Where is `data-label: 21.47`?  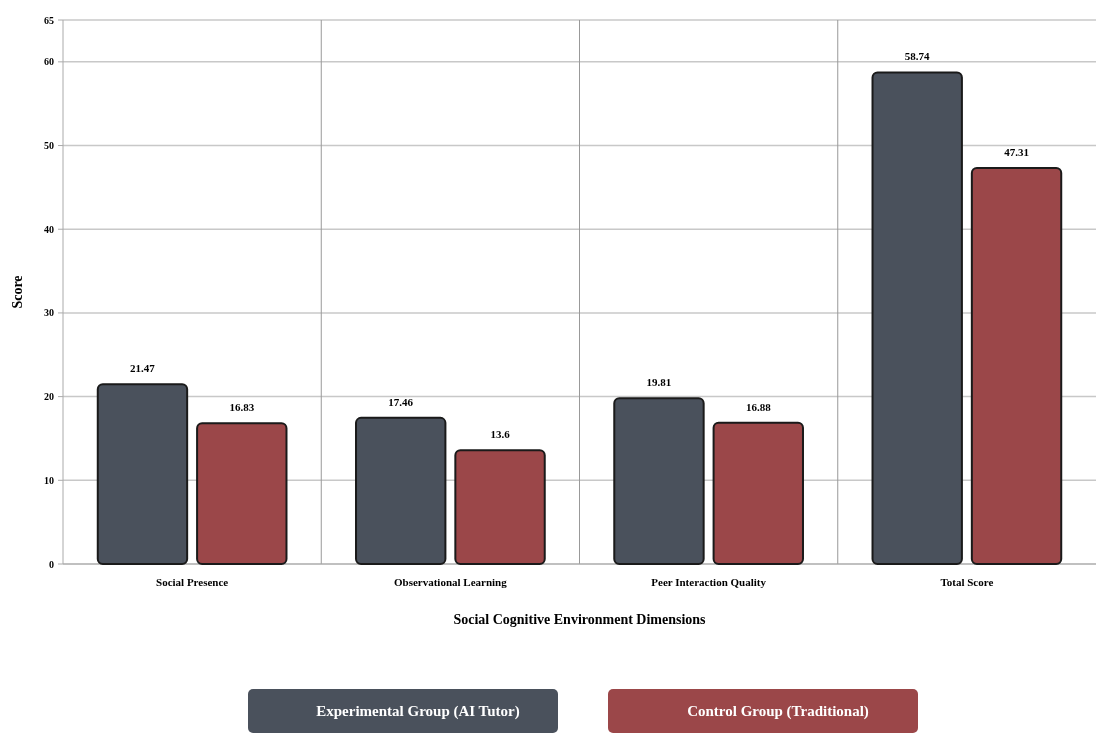 data-label: 21.47 is located at coordinates (143, 368).